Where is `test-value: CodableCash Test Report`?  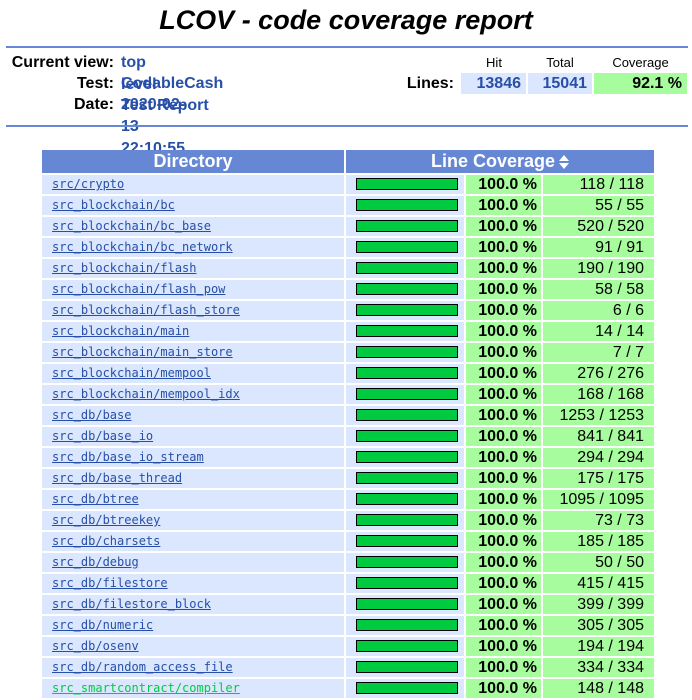 test-value: CodableCash Test Report is located at coordinates (172, 94).